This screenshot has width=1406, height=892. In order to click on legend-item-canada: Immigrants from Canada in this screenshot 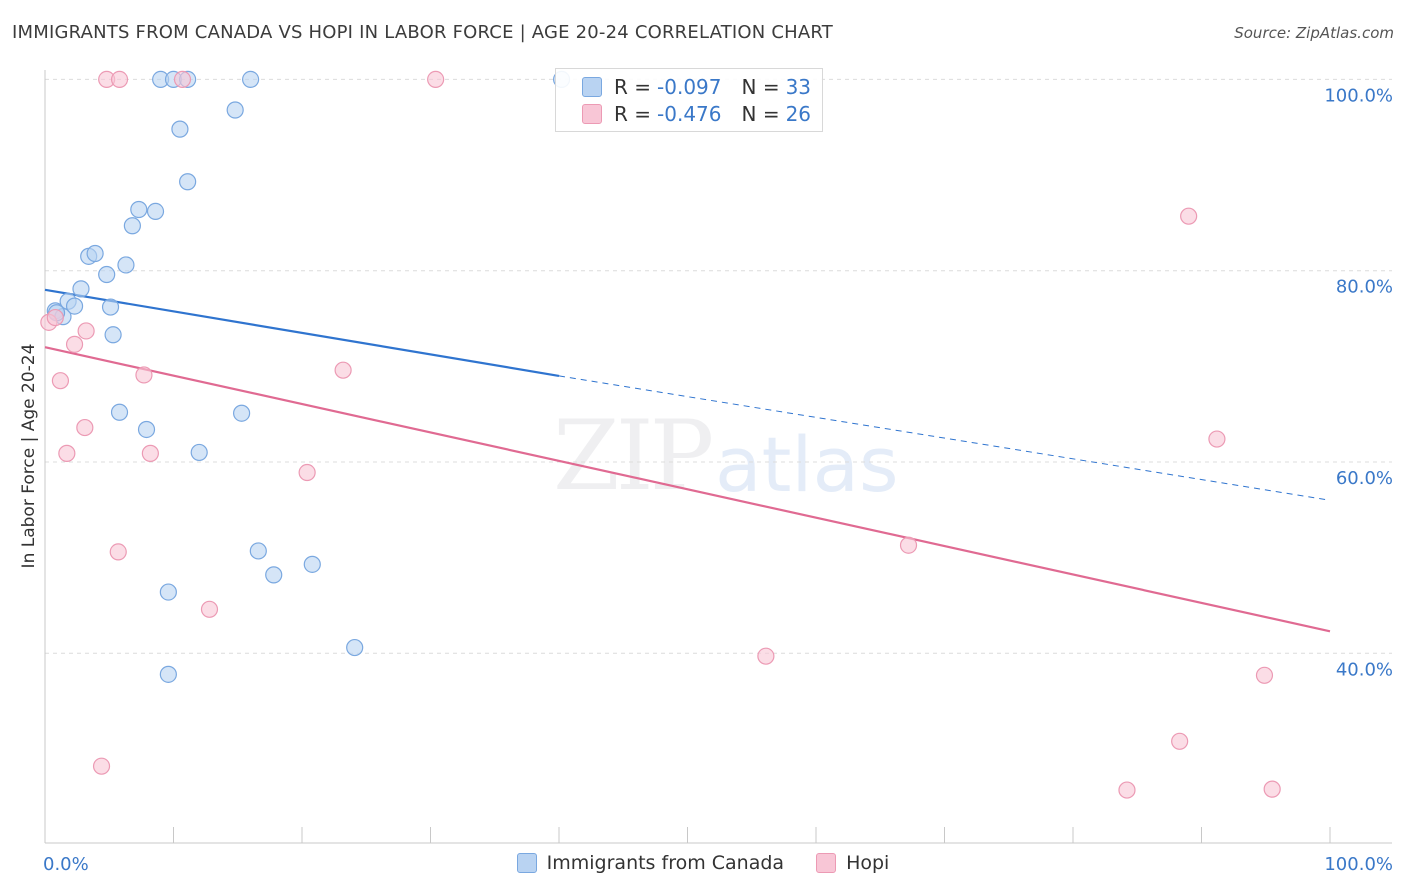, I will do `click(650, 863)`.